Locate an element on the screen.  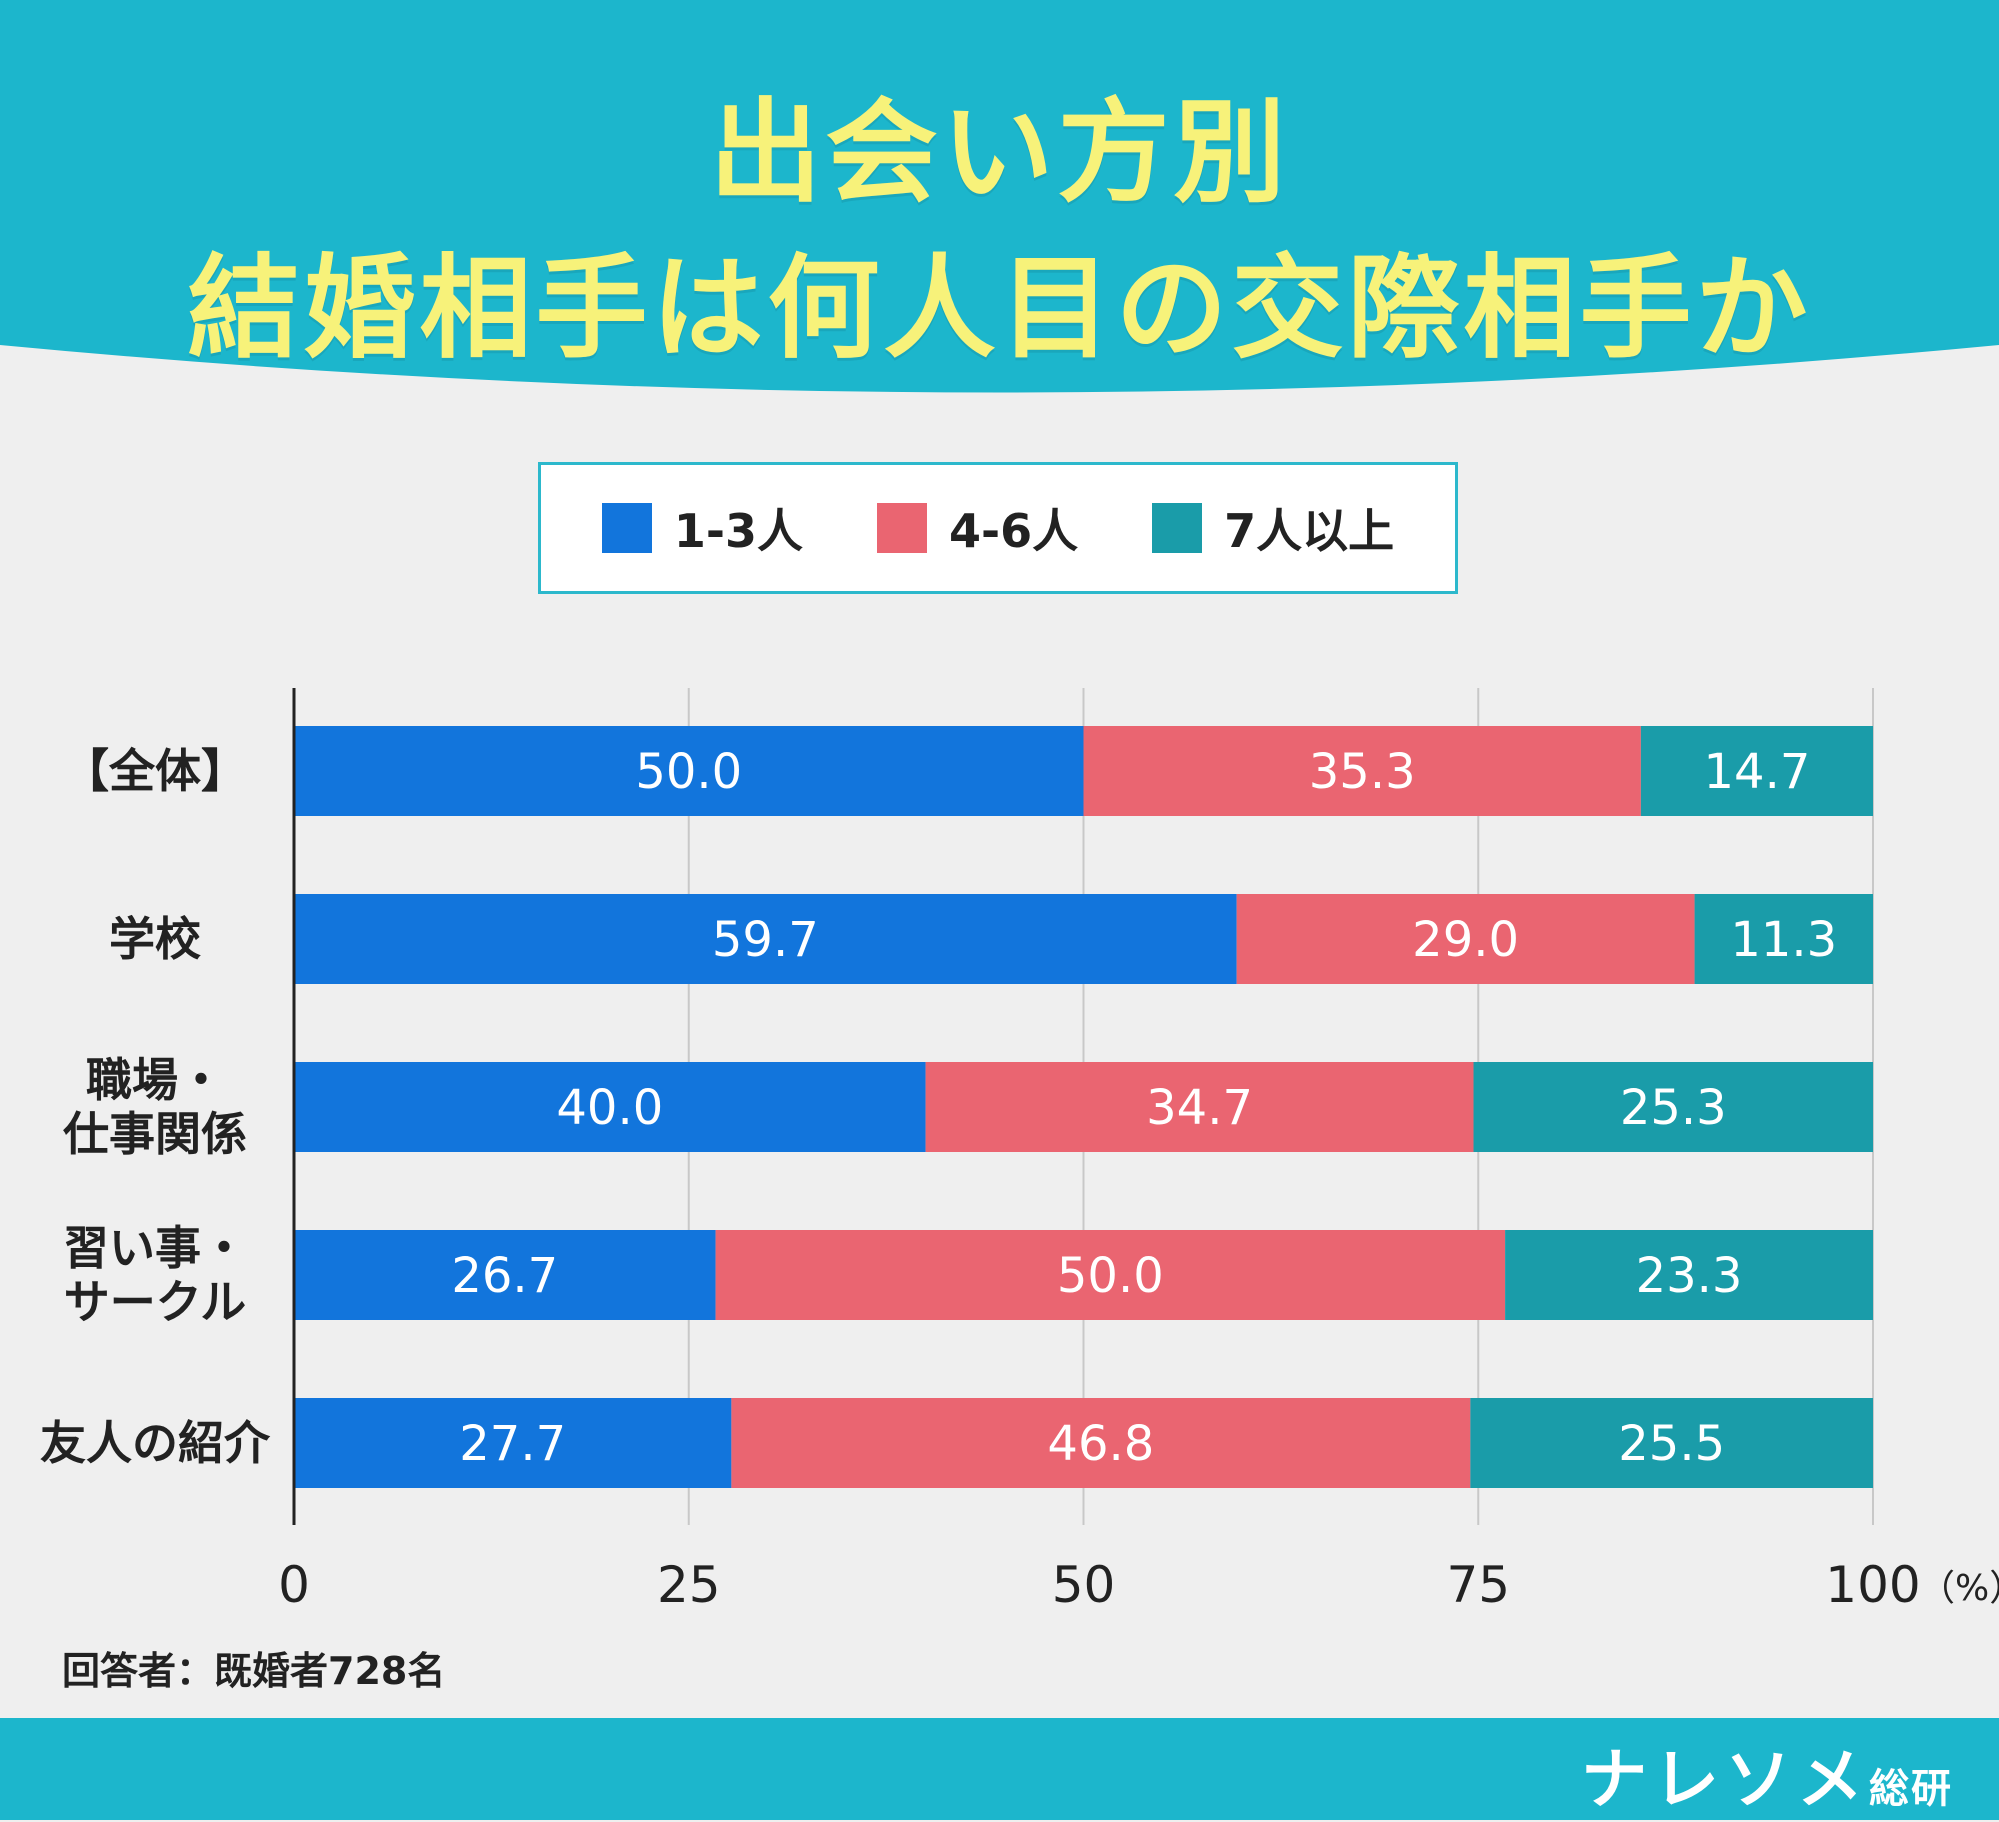
x-tick-label-75: 75 is located at coordinates (1478, 1585).